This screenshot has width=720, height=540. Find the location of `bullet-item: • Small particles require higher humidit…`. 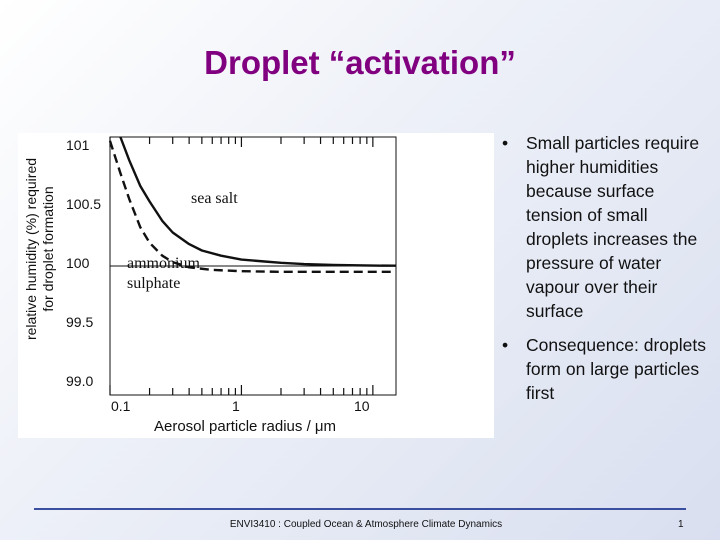

bullet-item: • Small particles require higher humidit… is located at coordinates (607, 227).